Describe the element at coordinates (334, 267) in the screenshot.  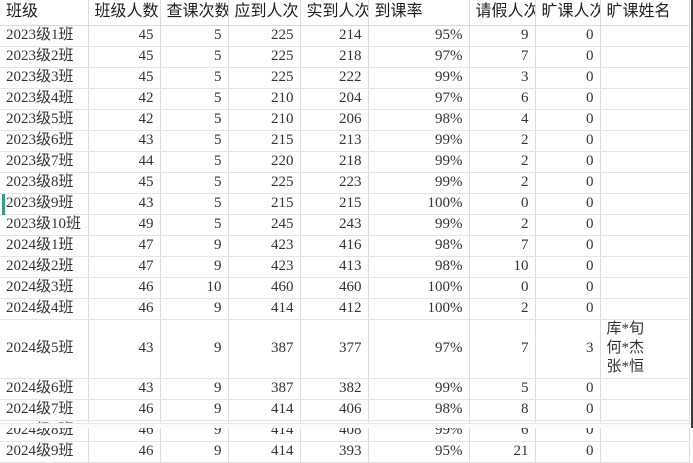
I see `cell-actual: 413` at that location.